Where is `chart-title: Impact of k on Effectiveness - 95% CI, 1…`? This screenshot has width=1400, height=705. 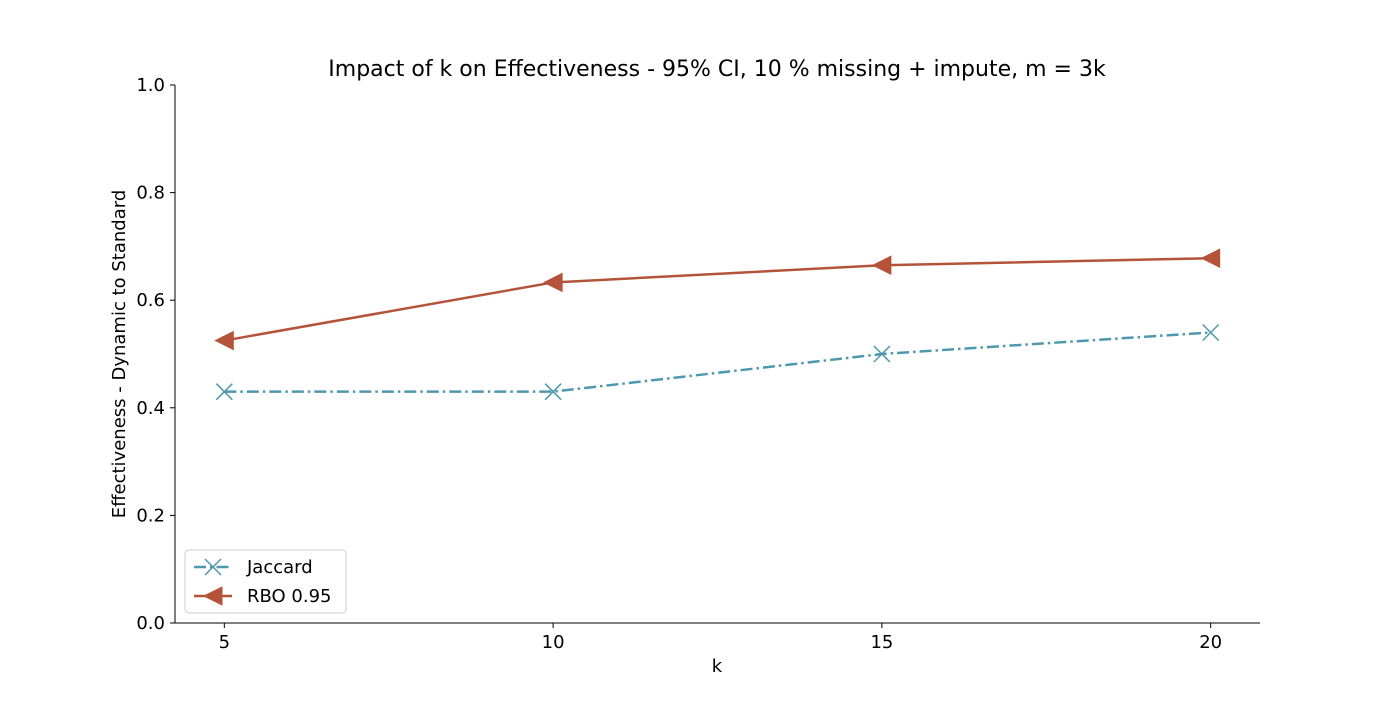
chart-title: Impact of k on Effectiveness - 95% CI, 1… is located at coordinates (717, 69).